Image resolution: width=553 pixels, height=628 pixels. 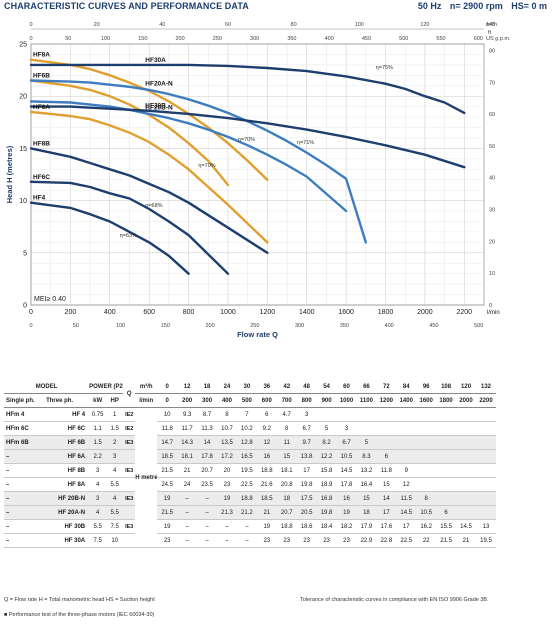 I want to click on head-value-cell: 16.4, so click(x=366, y=484).